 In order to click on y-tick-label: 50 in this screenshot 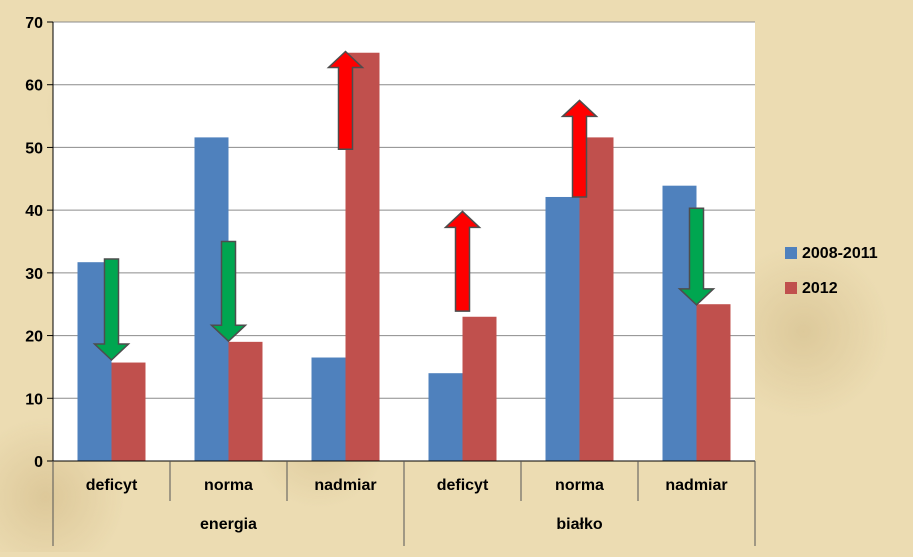, I will do `click(34, 148)`.